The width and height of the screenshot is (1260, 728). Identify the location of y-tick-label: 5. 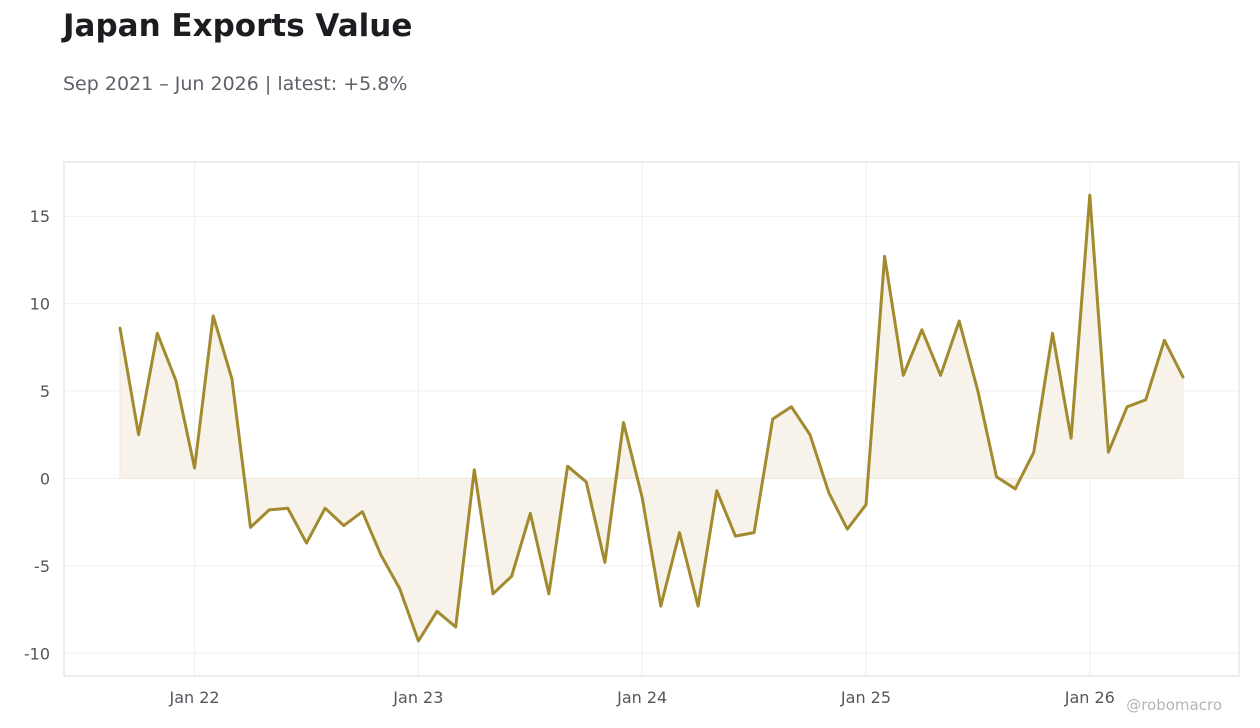
(45, 391).